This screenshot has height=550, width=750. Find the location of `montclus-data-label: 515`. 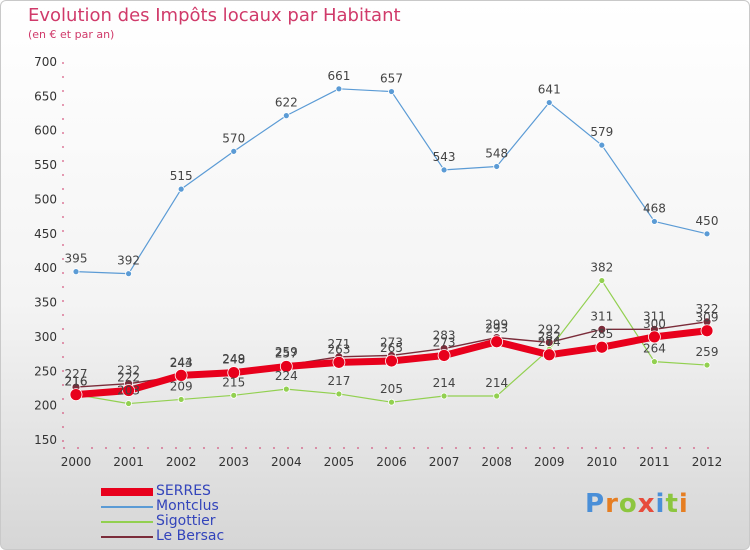

montclus-data-label: 515 is located at coordinates (181, 176).